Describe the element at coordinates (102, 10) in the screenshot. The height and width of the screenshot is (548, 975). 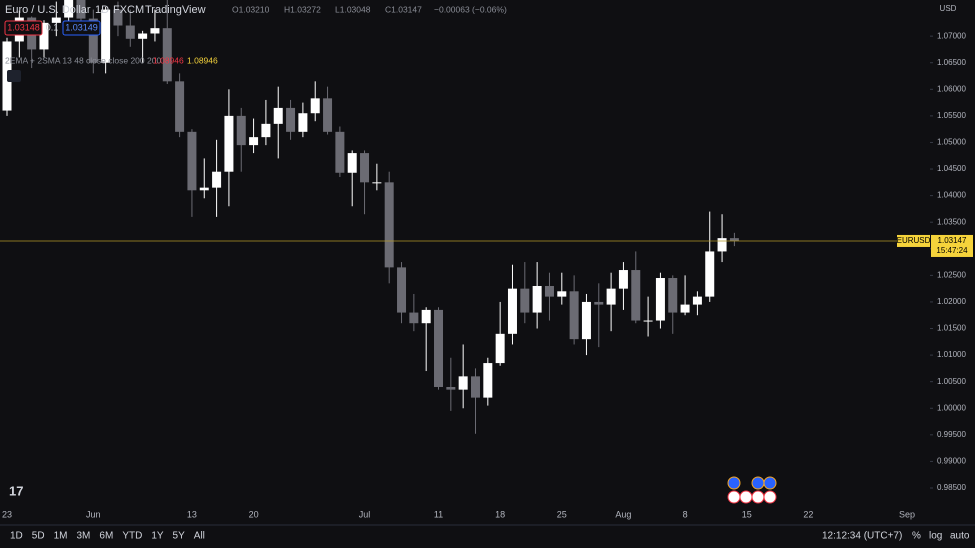
I see `interval: 1D` at that location.